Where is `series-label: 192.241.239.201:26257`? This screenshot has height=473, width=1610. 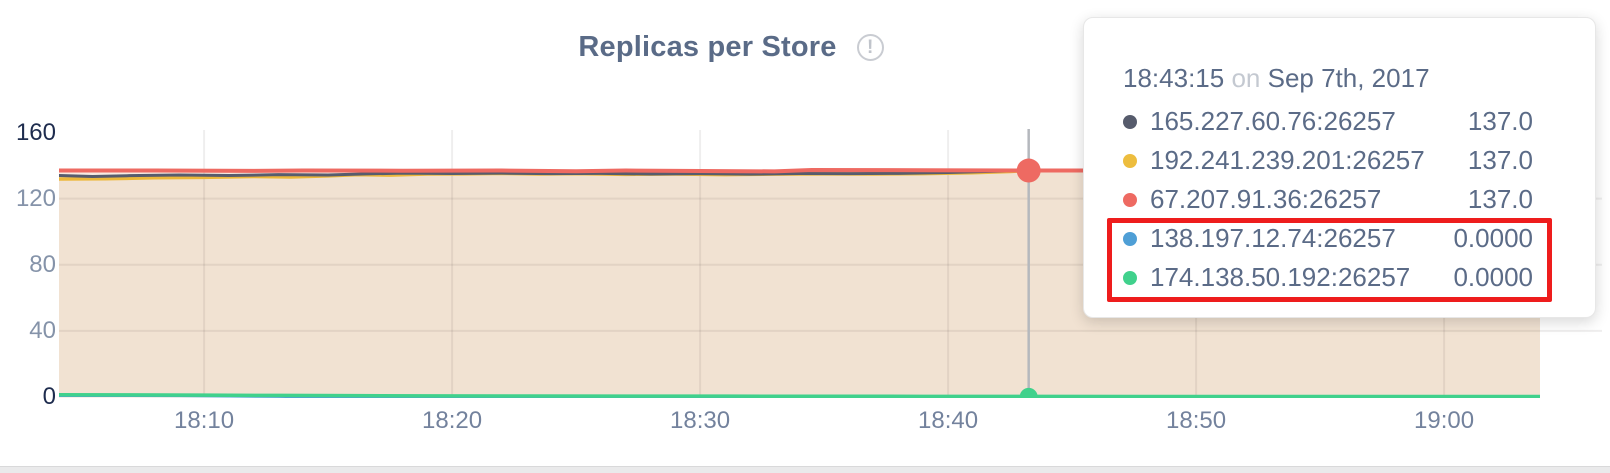
series-label: 192.241.239.201:26257 is located at coordinates (1287, 160).